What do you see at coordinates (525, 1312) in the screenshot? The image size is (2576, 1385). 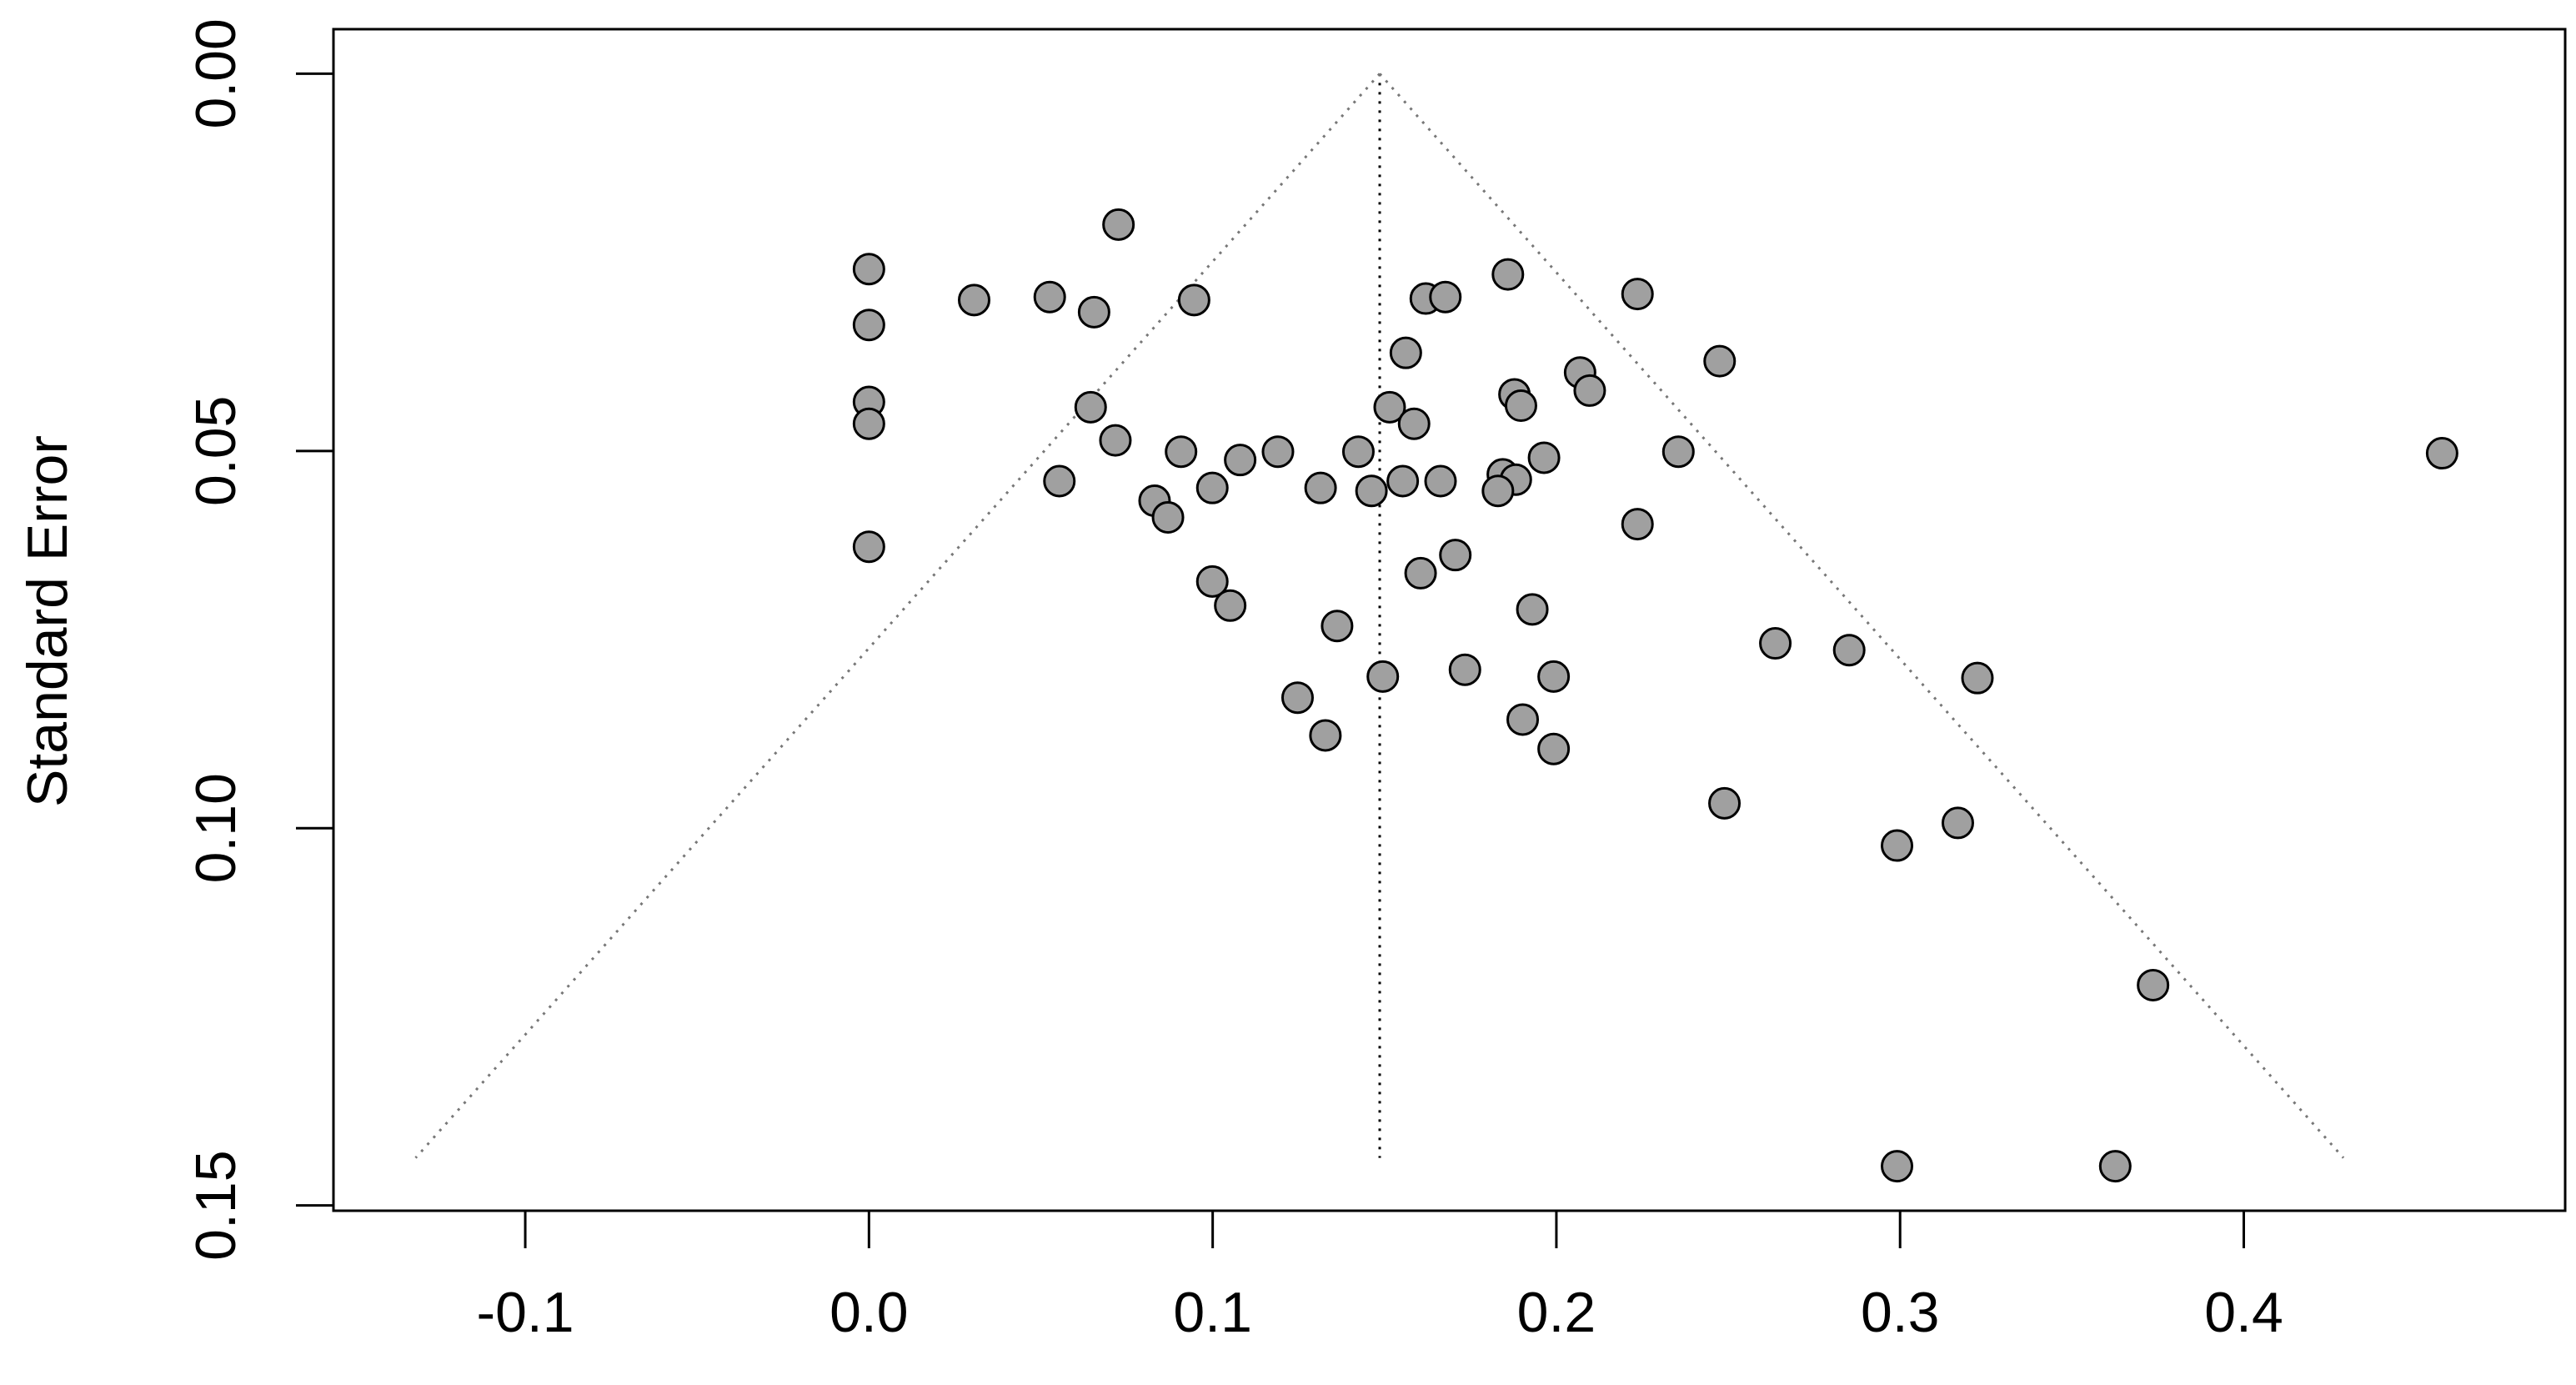 I see `x-tick-label: -0.1` at bounding box center [525, 1312].